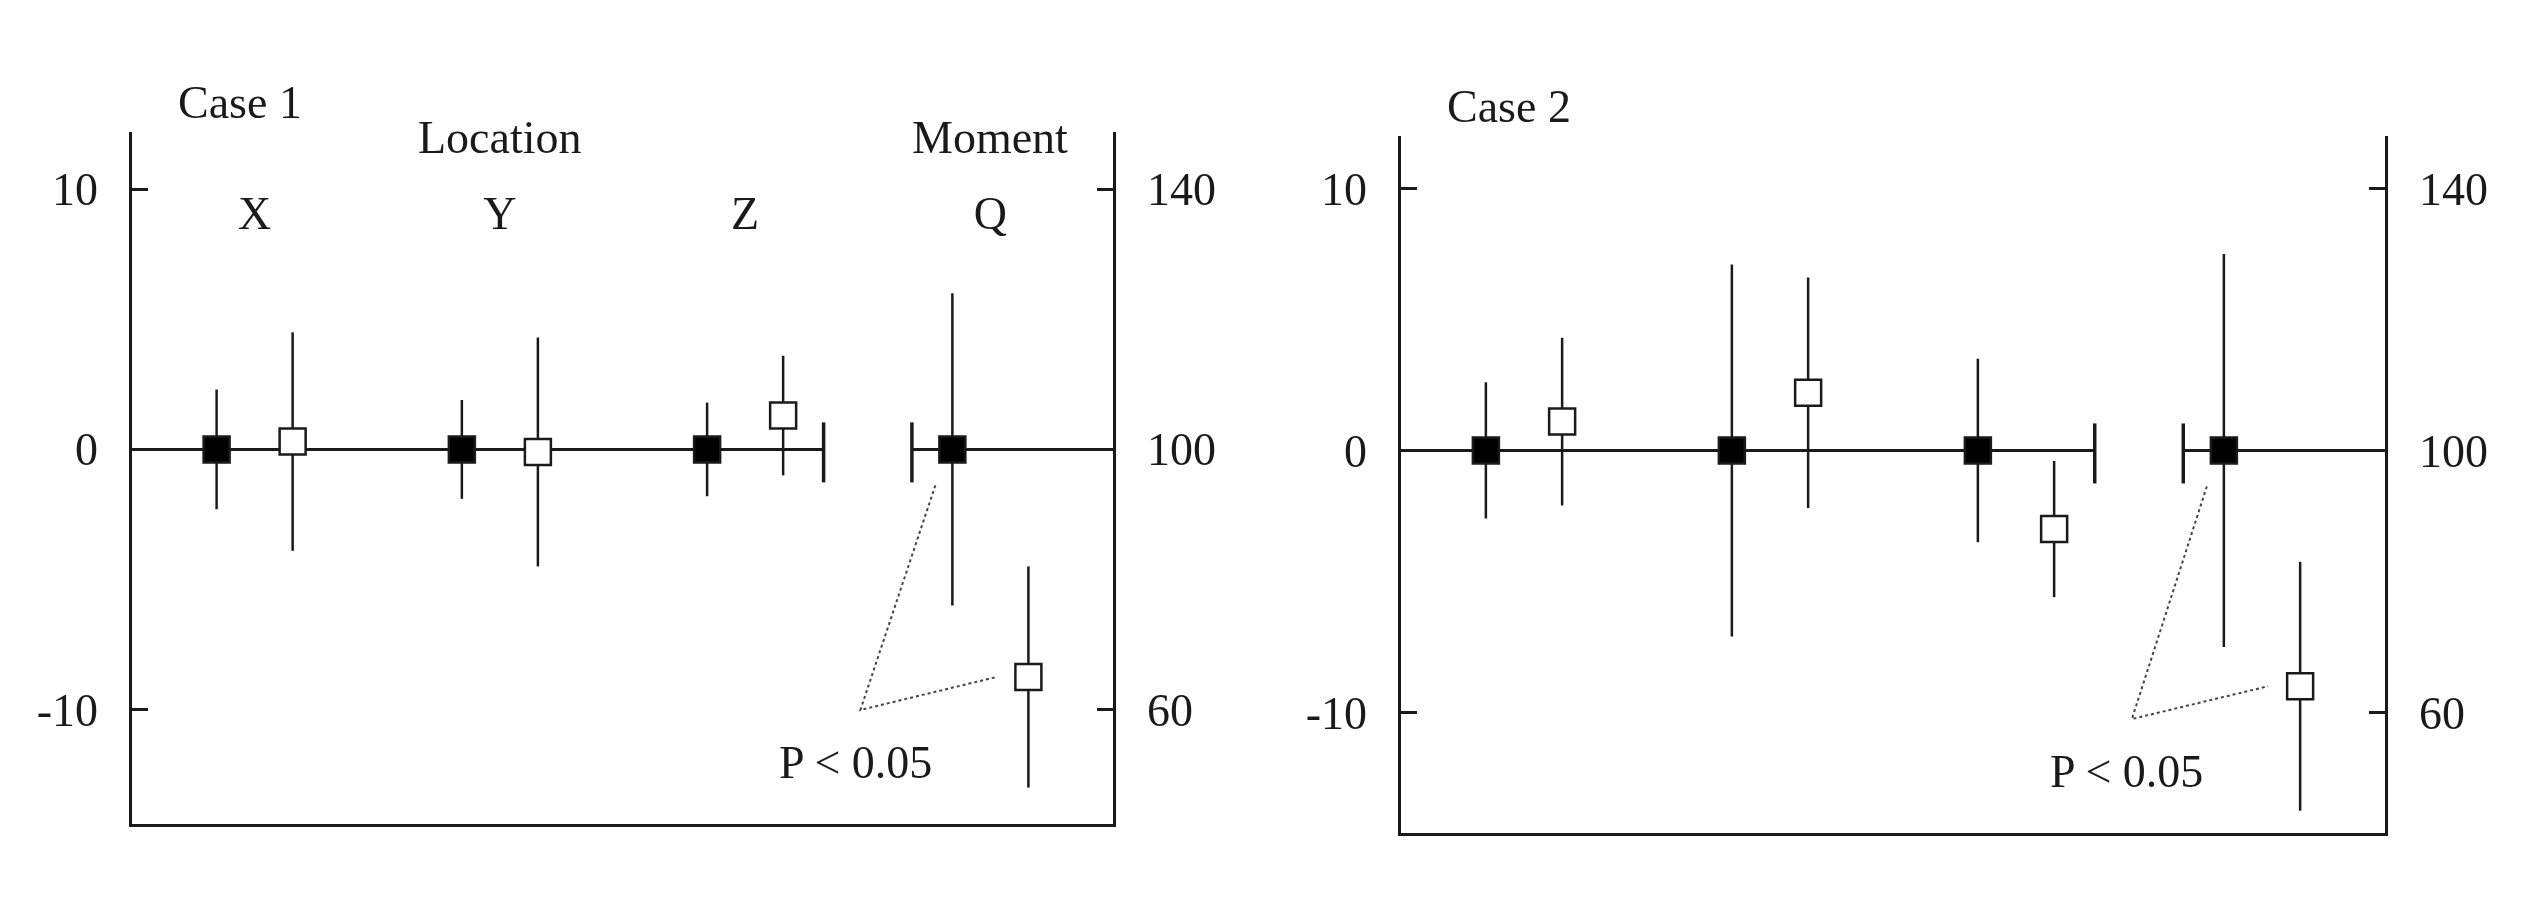 The height and width of the screenshot is (898, 2528). Describe the element at coordinates (255, 213) in the screenshot. I see `x-tick-label: X` at that location.